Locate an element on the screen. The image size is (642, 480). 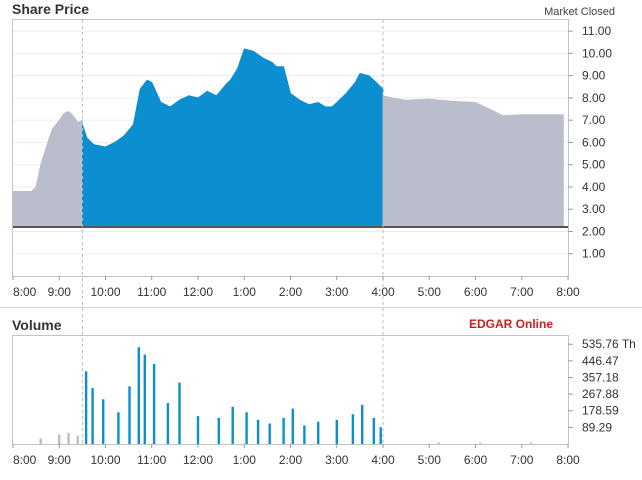
price-x-tick-label: 12:00 is located at coordinates (198, 292).